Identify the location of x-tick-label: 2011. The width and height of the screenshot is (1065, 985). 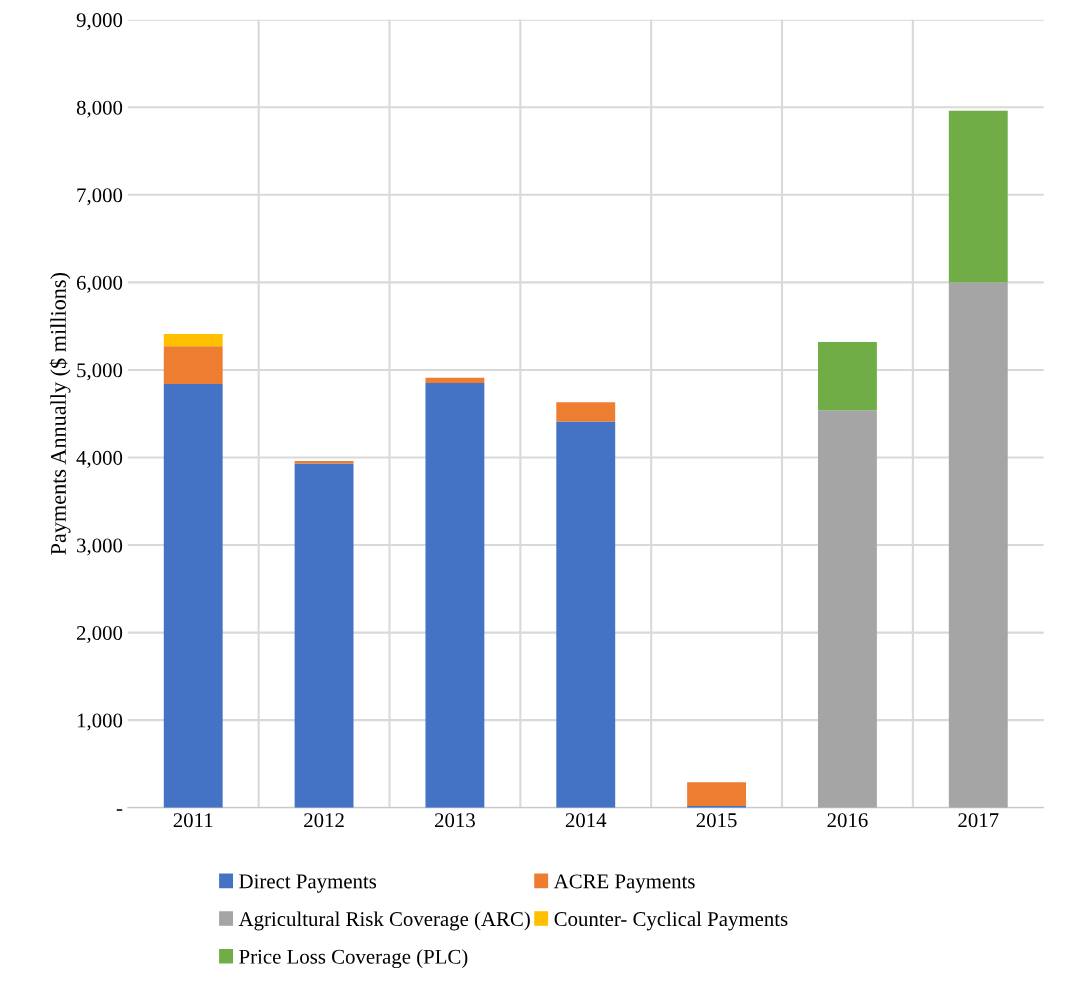
(193, 820).